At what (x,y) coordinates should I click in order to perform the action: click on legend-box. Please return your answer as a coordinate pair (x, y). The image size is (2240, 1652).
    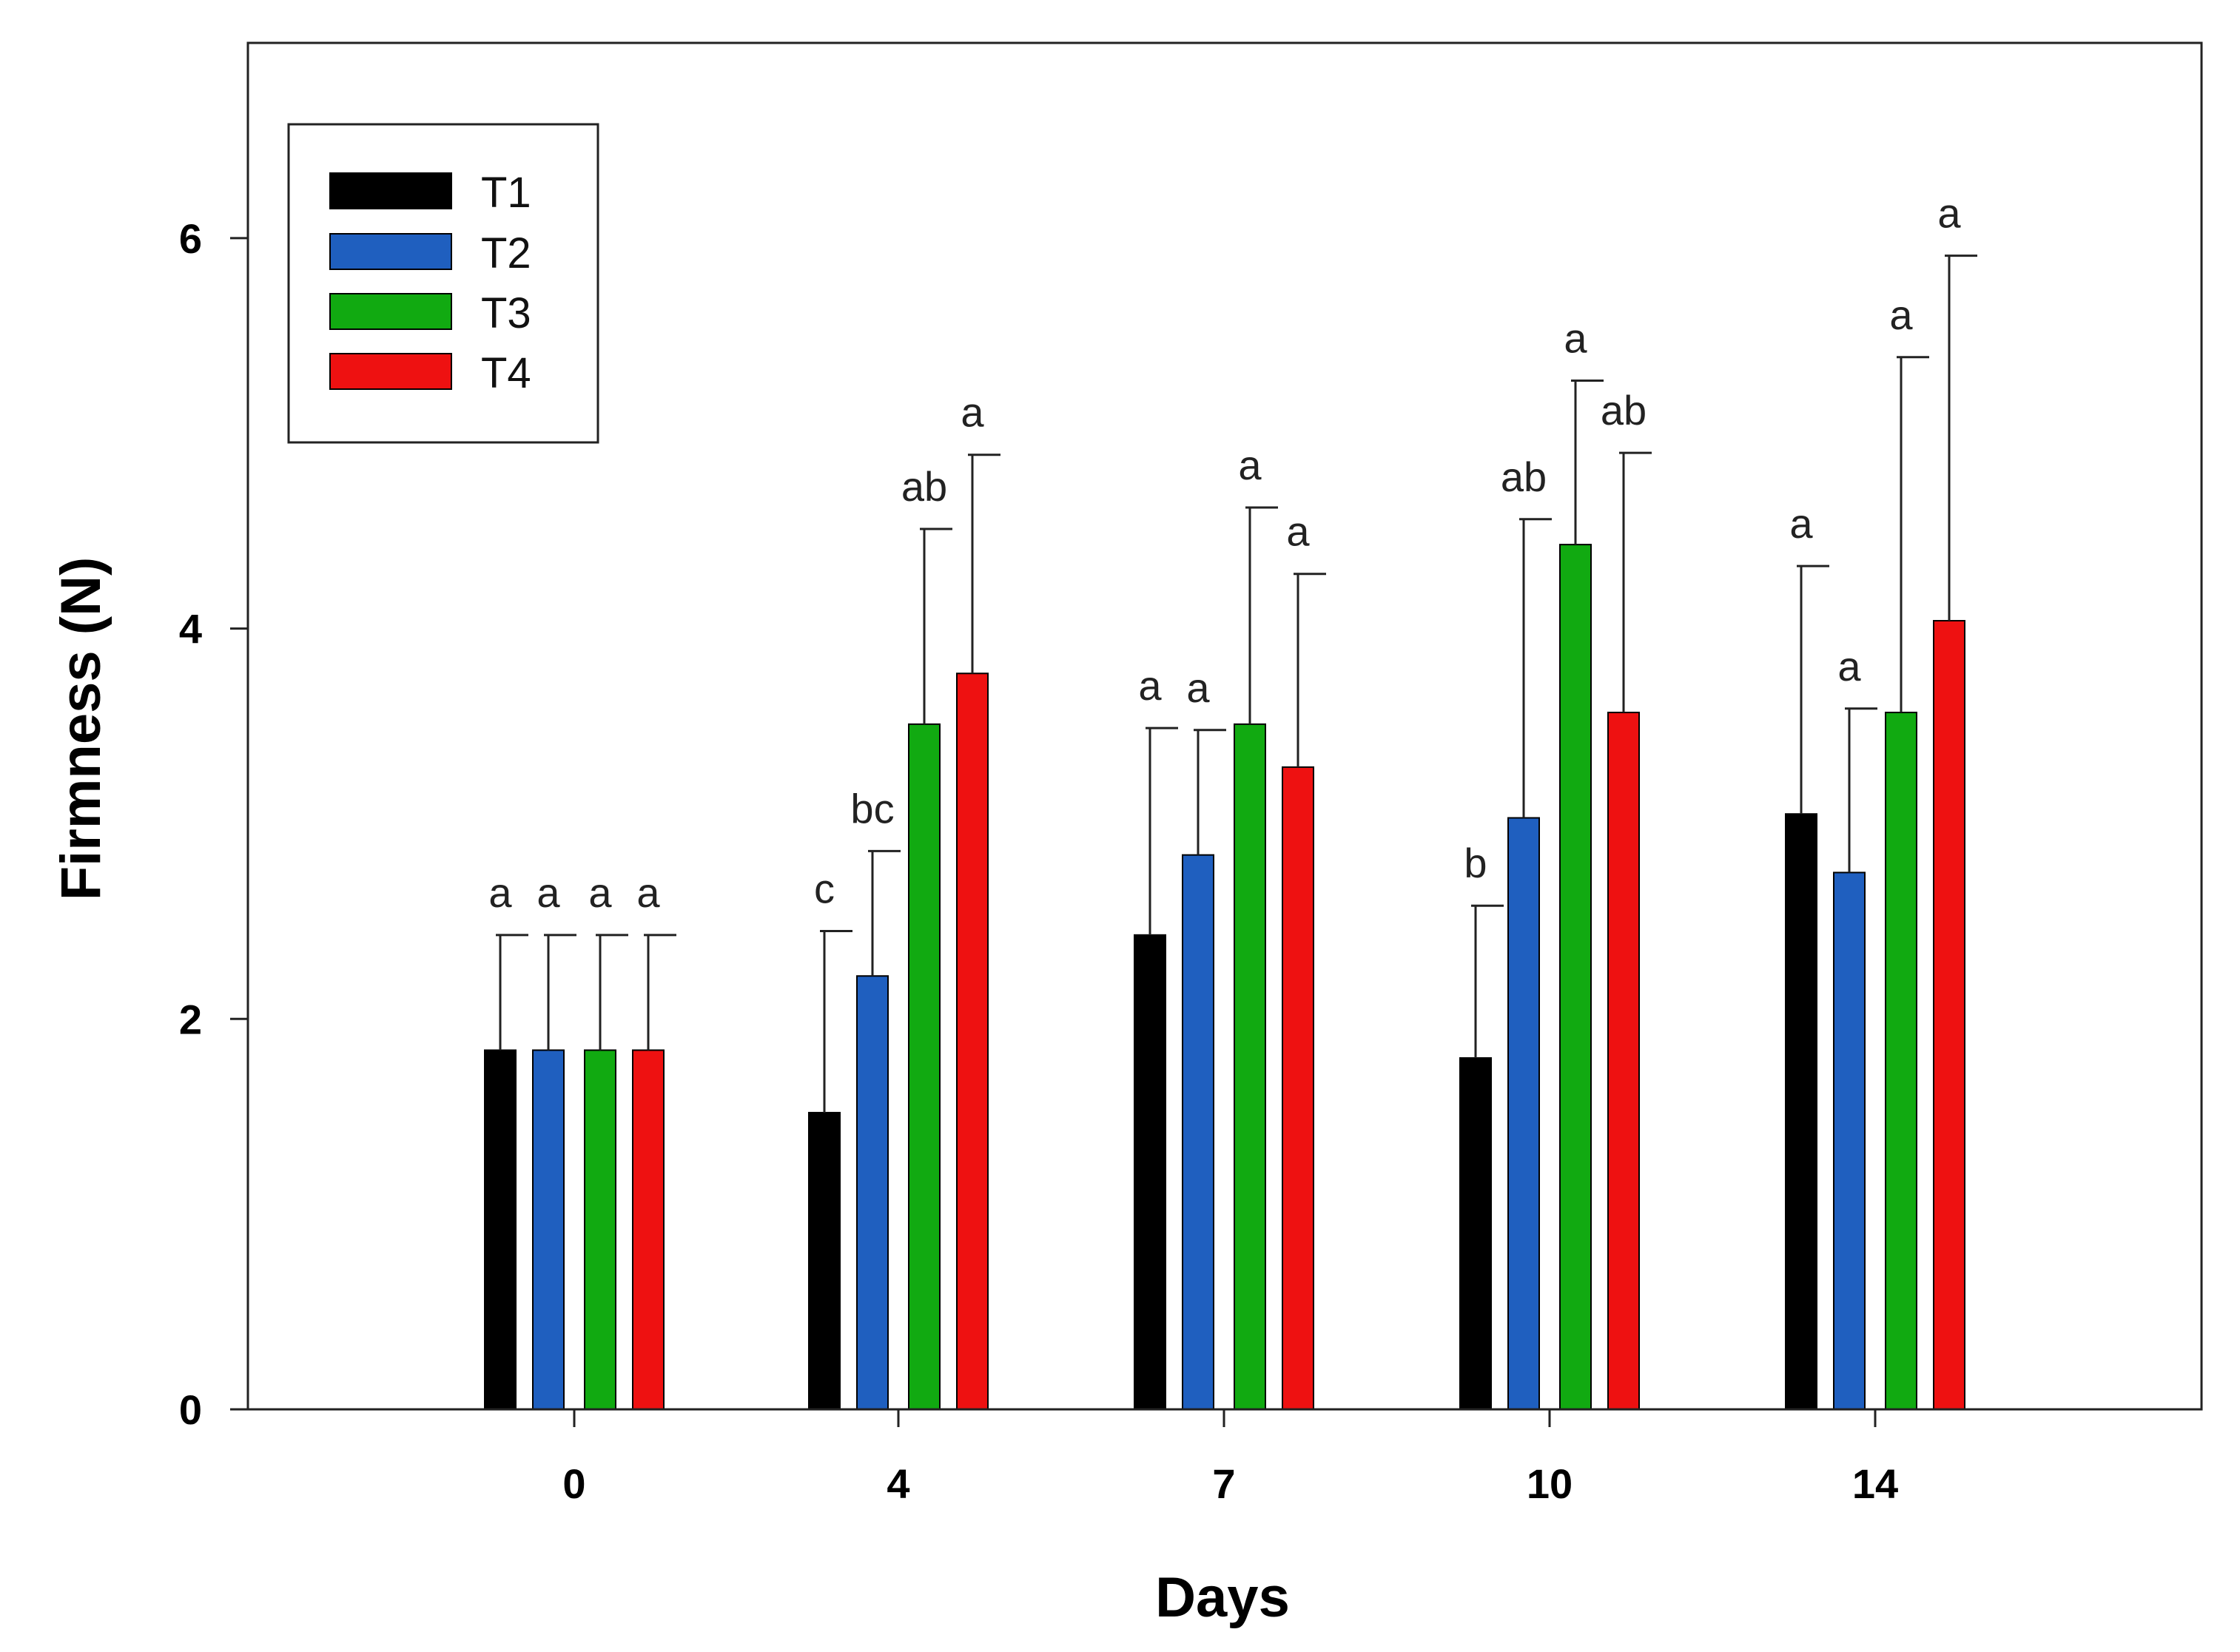
    Looking at the image, I should click on (443, 283).